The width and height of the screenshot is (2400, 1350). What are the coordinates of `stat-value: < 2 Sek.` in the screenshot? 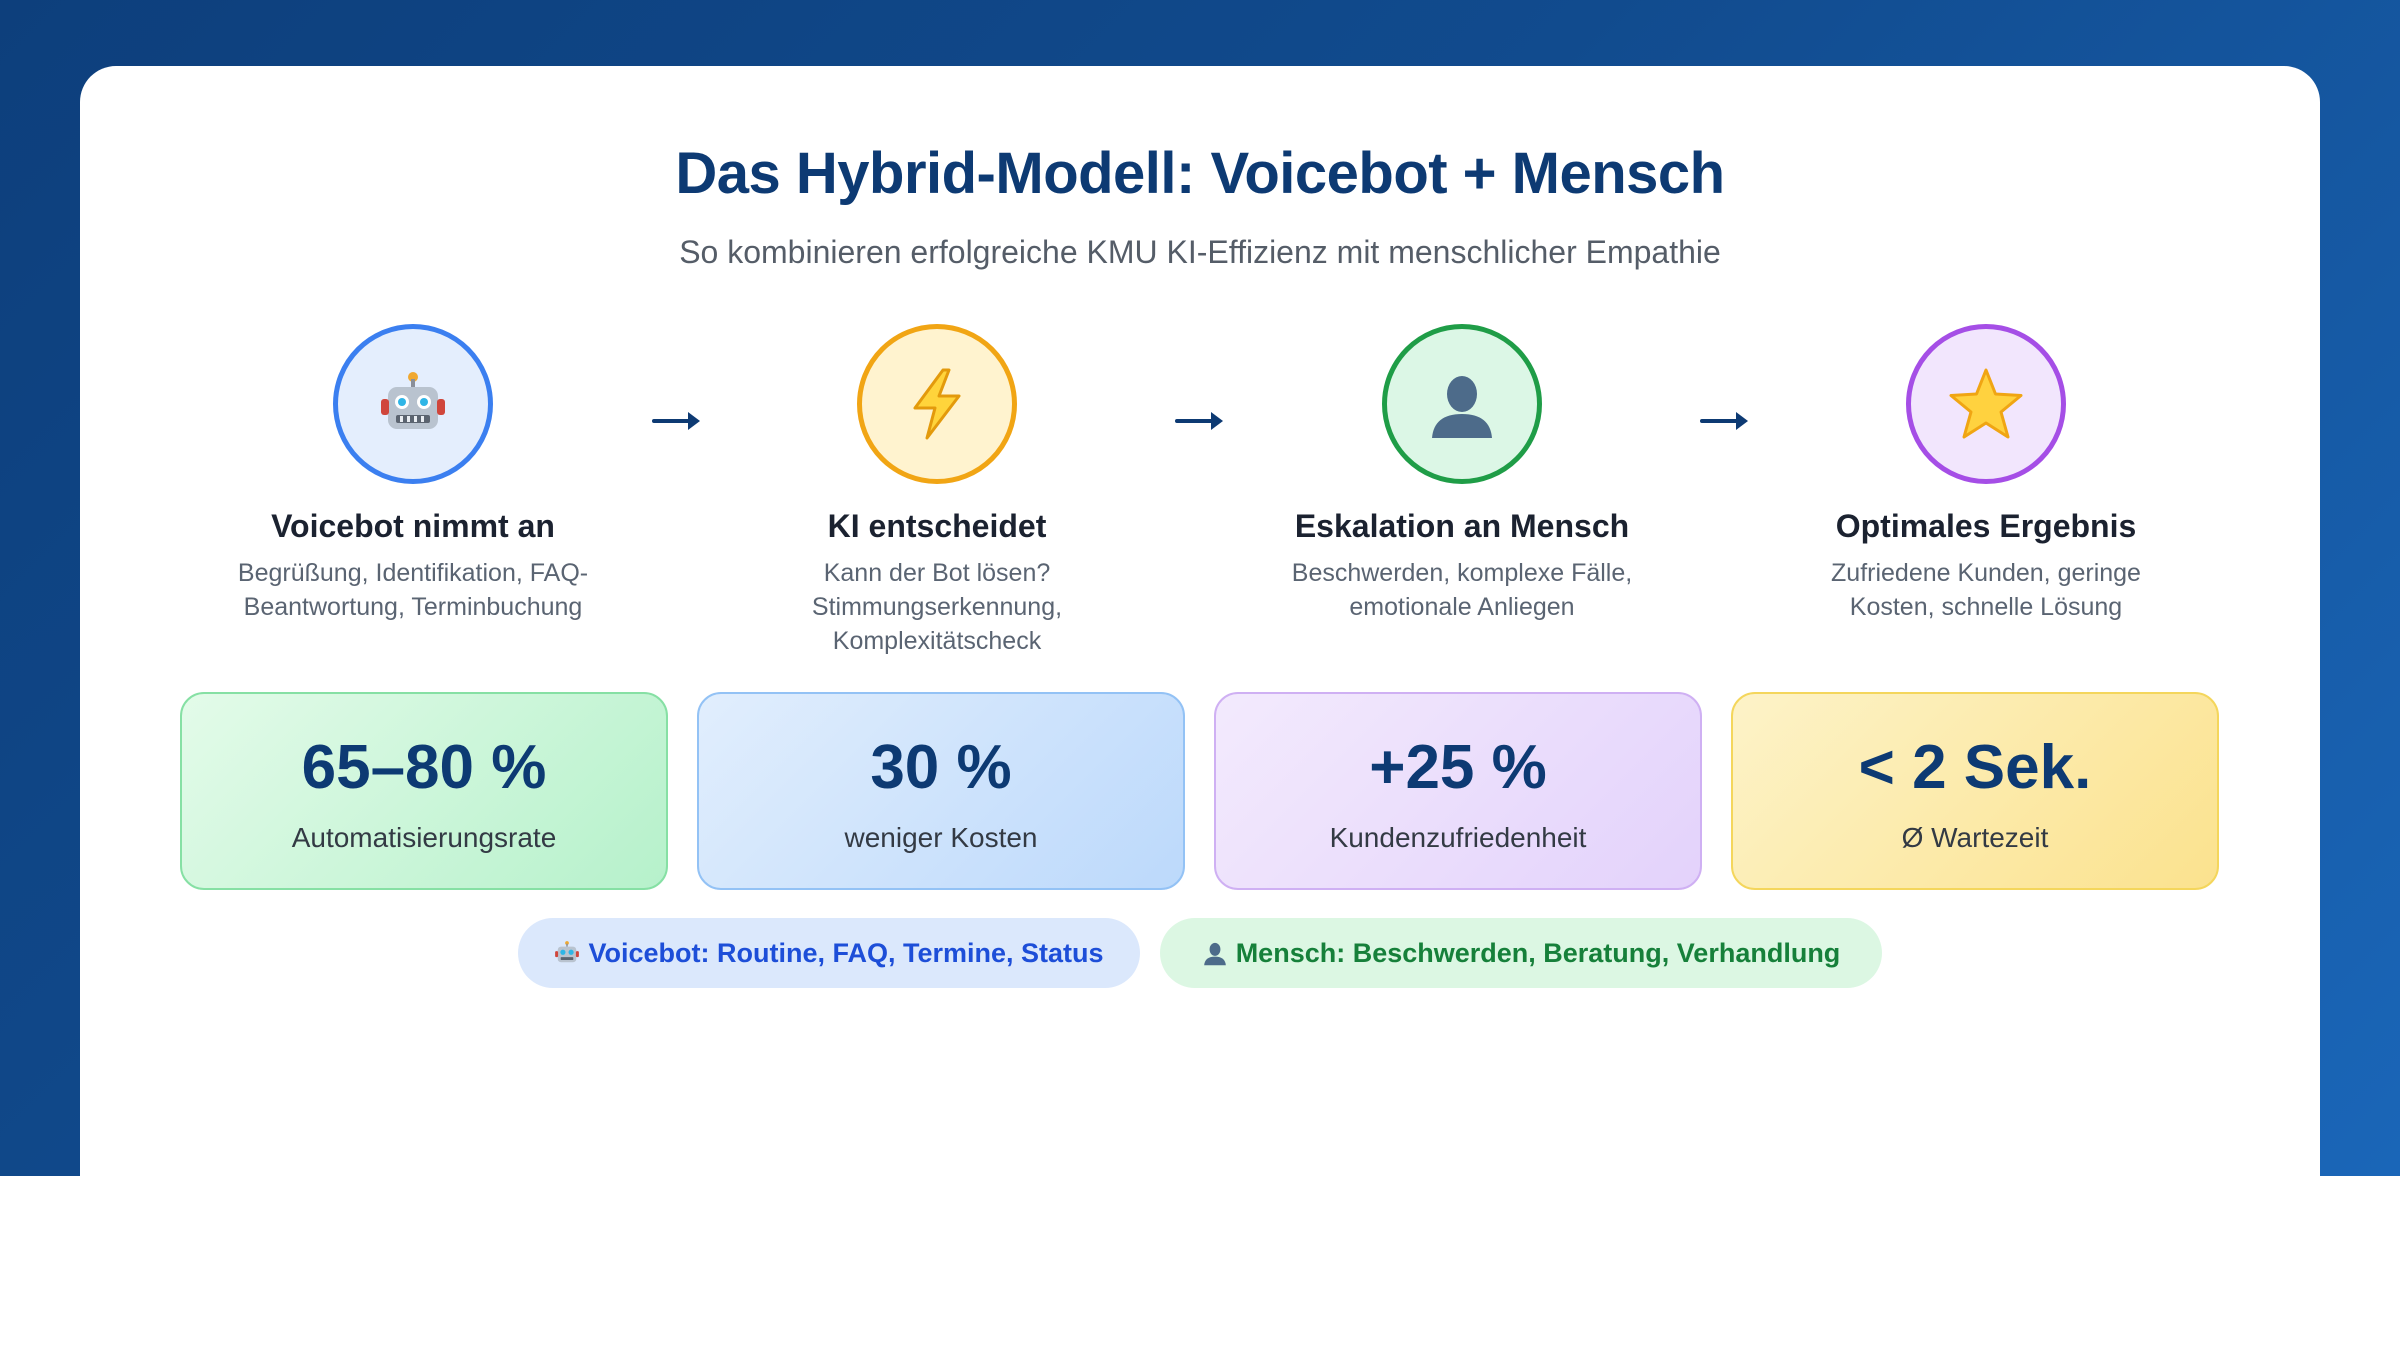 It's located at (1975, 767).